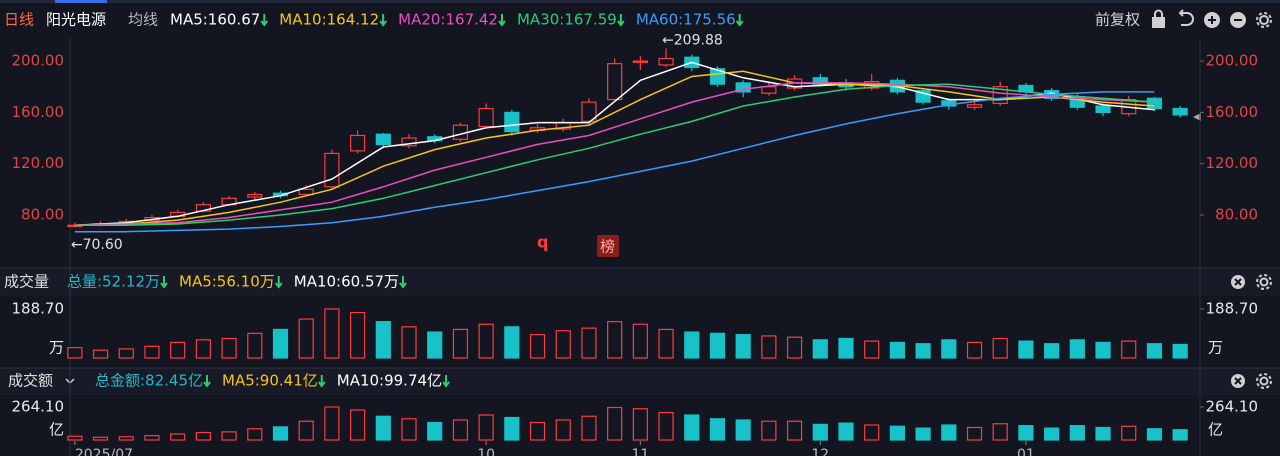 The image size is (1280, 456). I want to click on ma-title: 均线, so click(143, 20).